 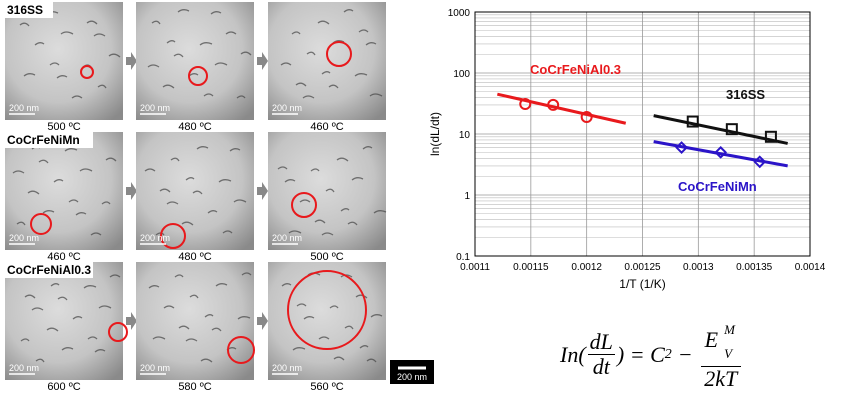 What do you see at coordinates (642, 284) in the screenshot?
I see `x-axis-label: 1/T (1/K)` at bounding box center [642, 284].